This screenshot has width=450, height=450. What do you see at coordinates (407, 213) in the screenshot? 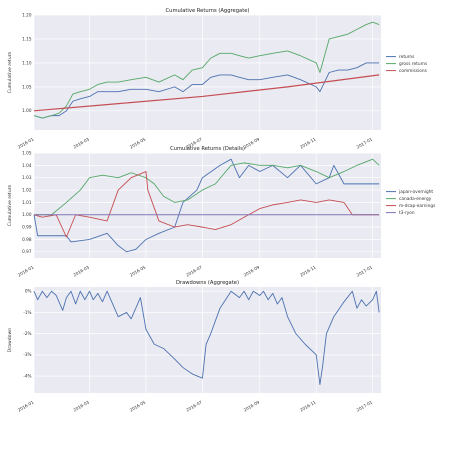
I see `legend-label: t3-ryon` at bounding box center [407, 213].